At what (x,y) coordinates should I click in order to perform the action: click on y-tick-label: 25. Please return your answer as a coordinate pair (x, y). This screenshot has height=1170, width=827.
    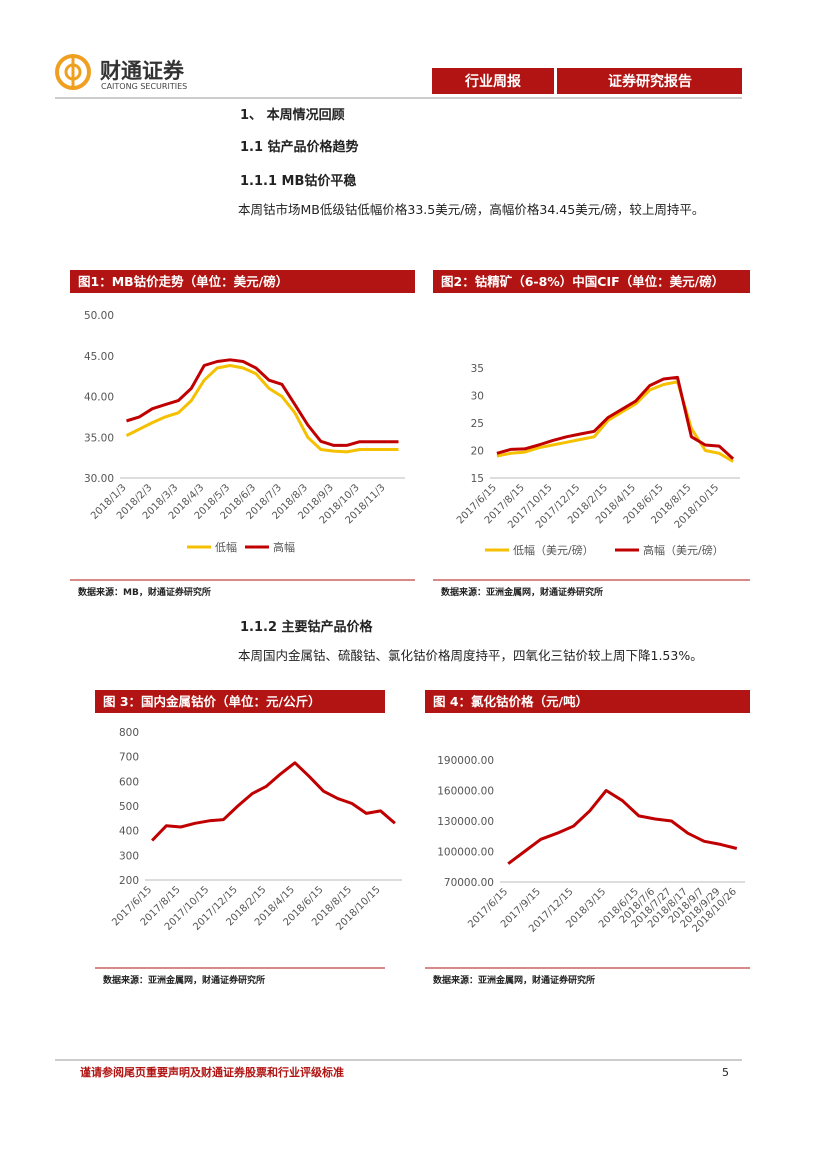
    Looking at the image, I should click on (477, 424).